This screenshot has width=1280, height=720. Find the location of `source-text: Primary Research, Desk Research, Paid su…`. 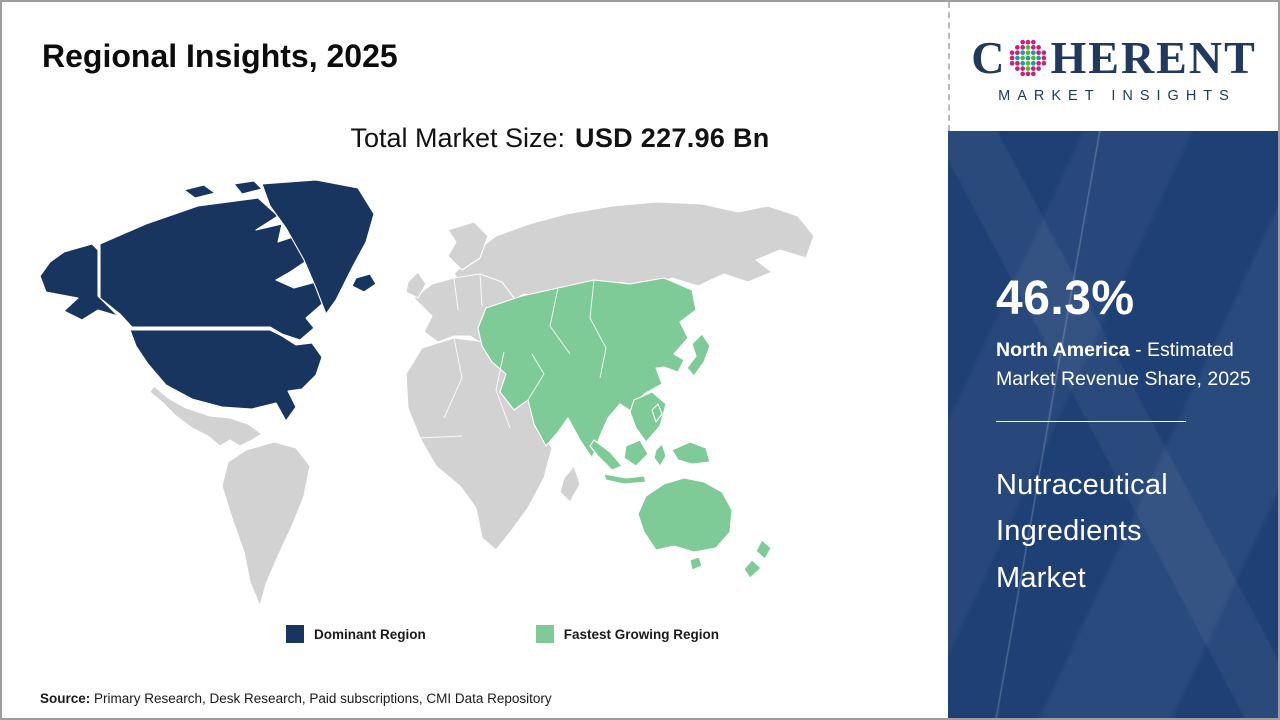

source-text: Primary Research, Desk Research, Paid su… is located at coordinates (321, 698).